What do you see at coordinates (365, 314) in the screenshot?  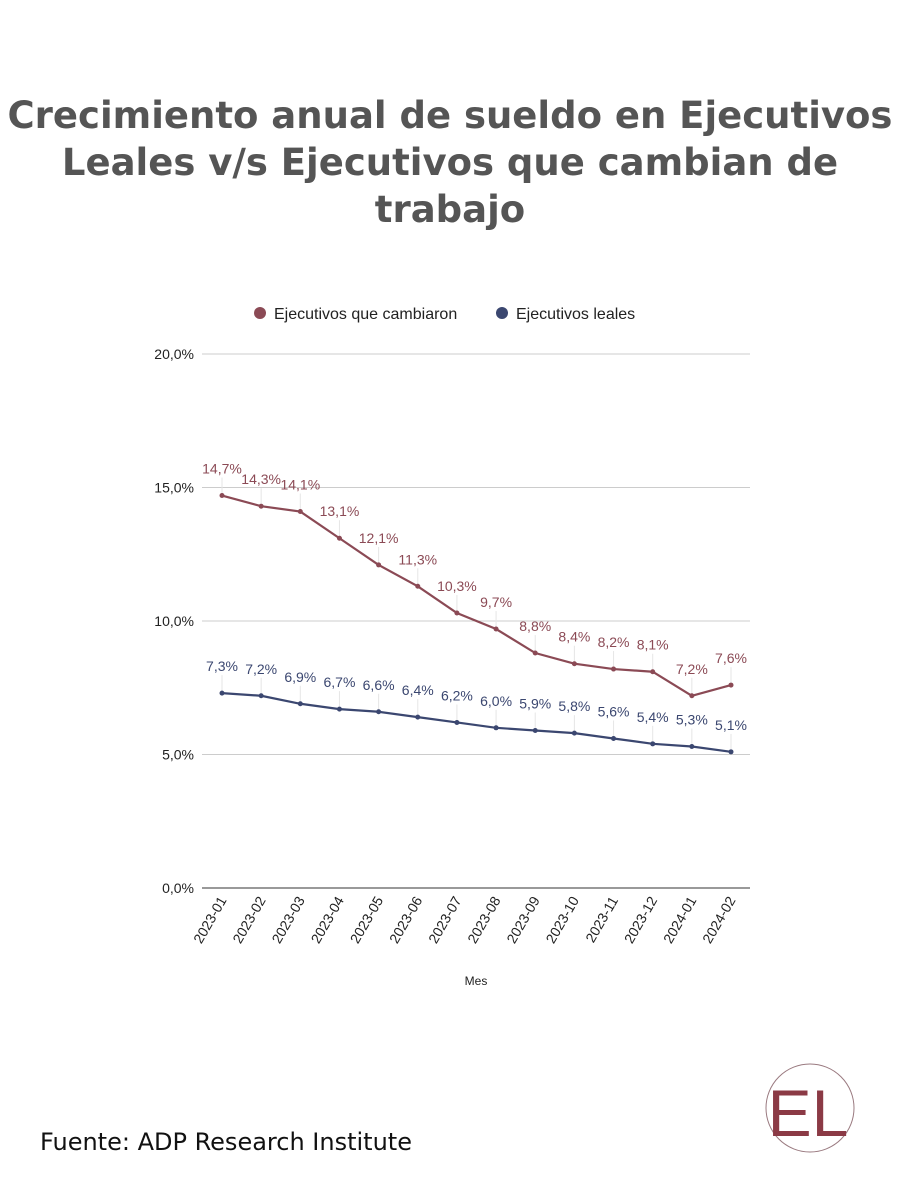 I see `legend-label-cambiaron: Ejecutivos que cambiaron` at bounding box center [365, 314].